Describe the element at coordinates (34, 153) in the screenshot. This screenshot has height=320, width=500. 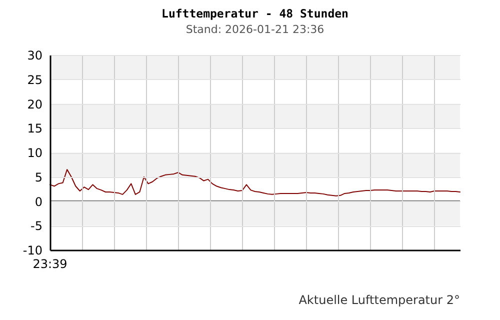
I see `y-tick-label: 10` at that location.